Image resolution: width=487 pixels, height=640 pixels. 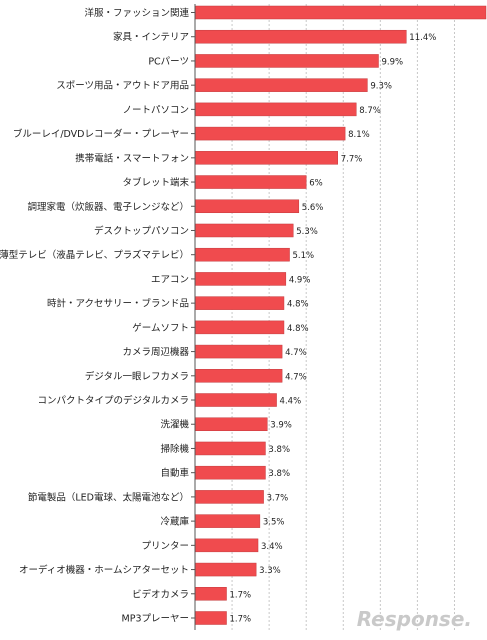 I want to click on category-label: ノートパソコン, so click(x=155, y=110).